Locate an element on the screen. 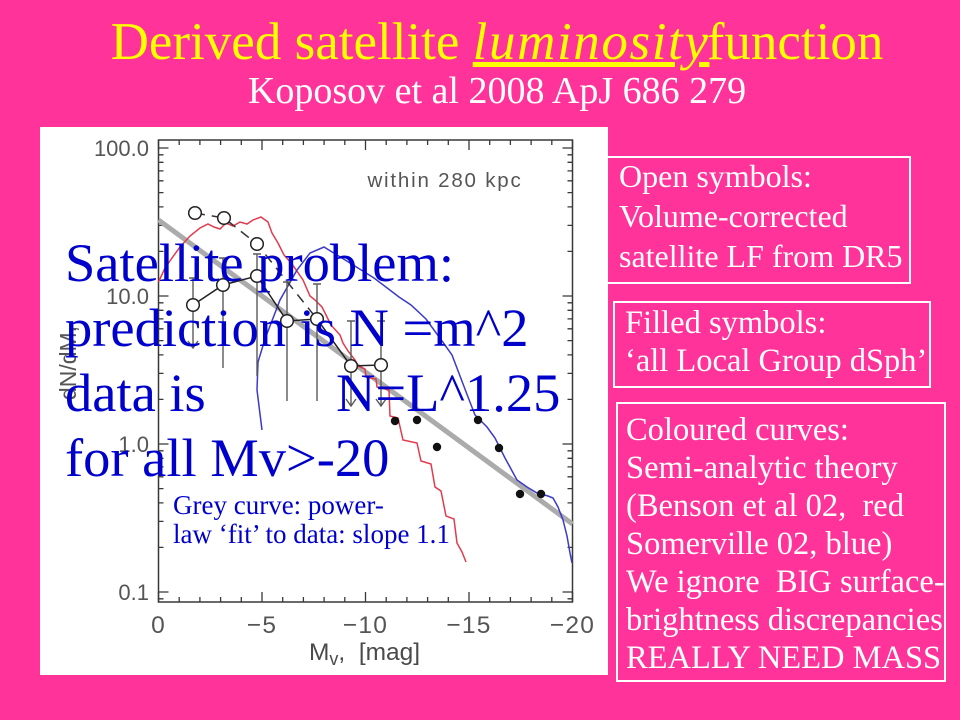  svg-text: −15 is located at coordinates (468, 625).